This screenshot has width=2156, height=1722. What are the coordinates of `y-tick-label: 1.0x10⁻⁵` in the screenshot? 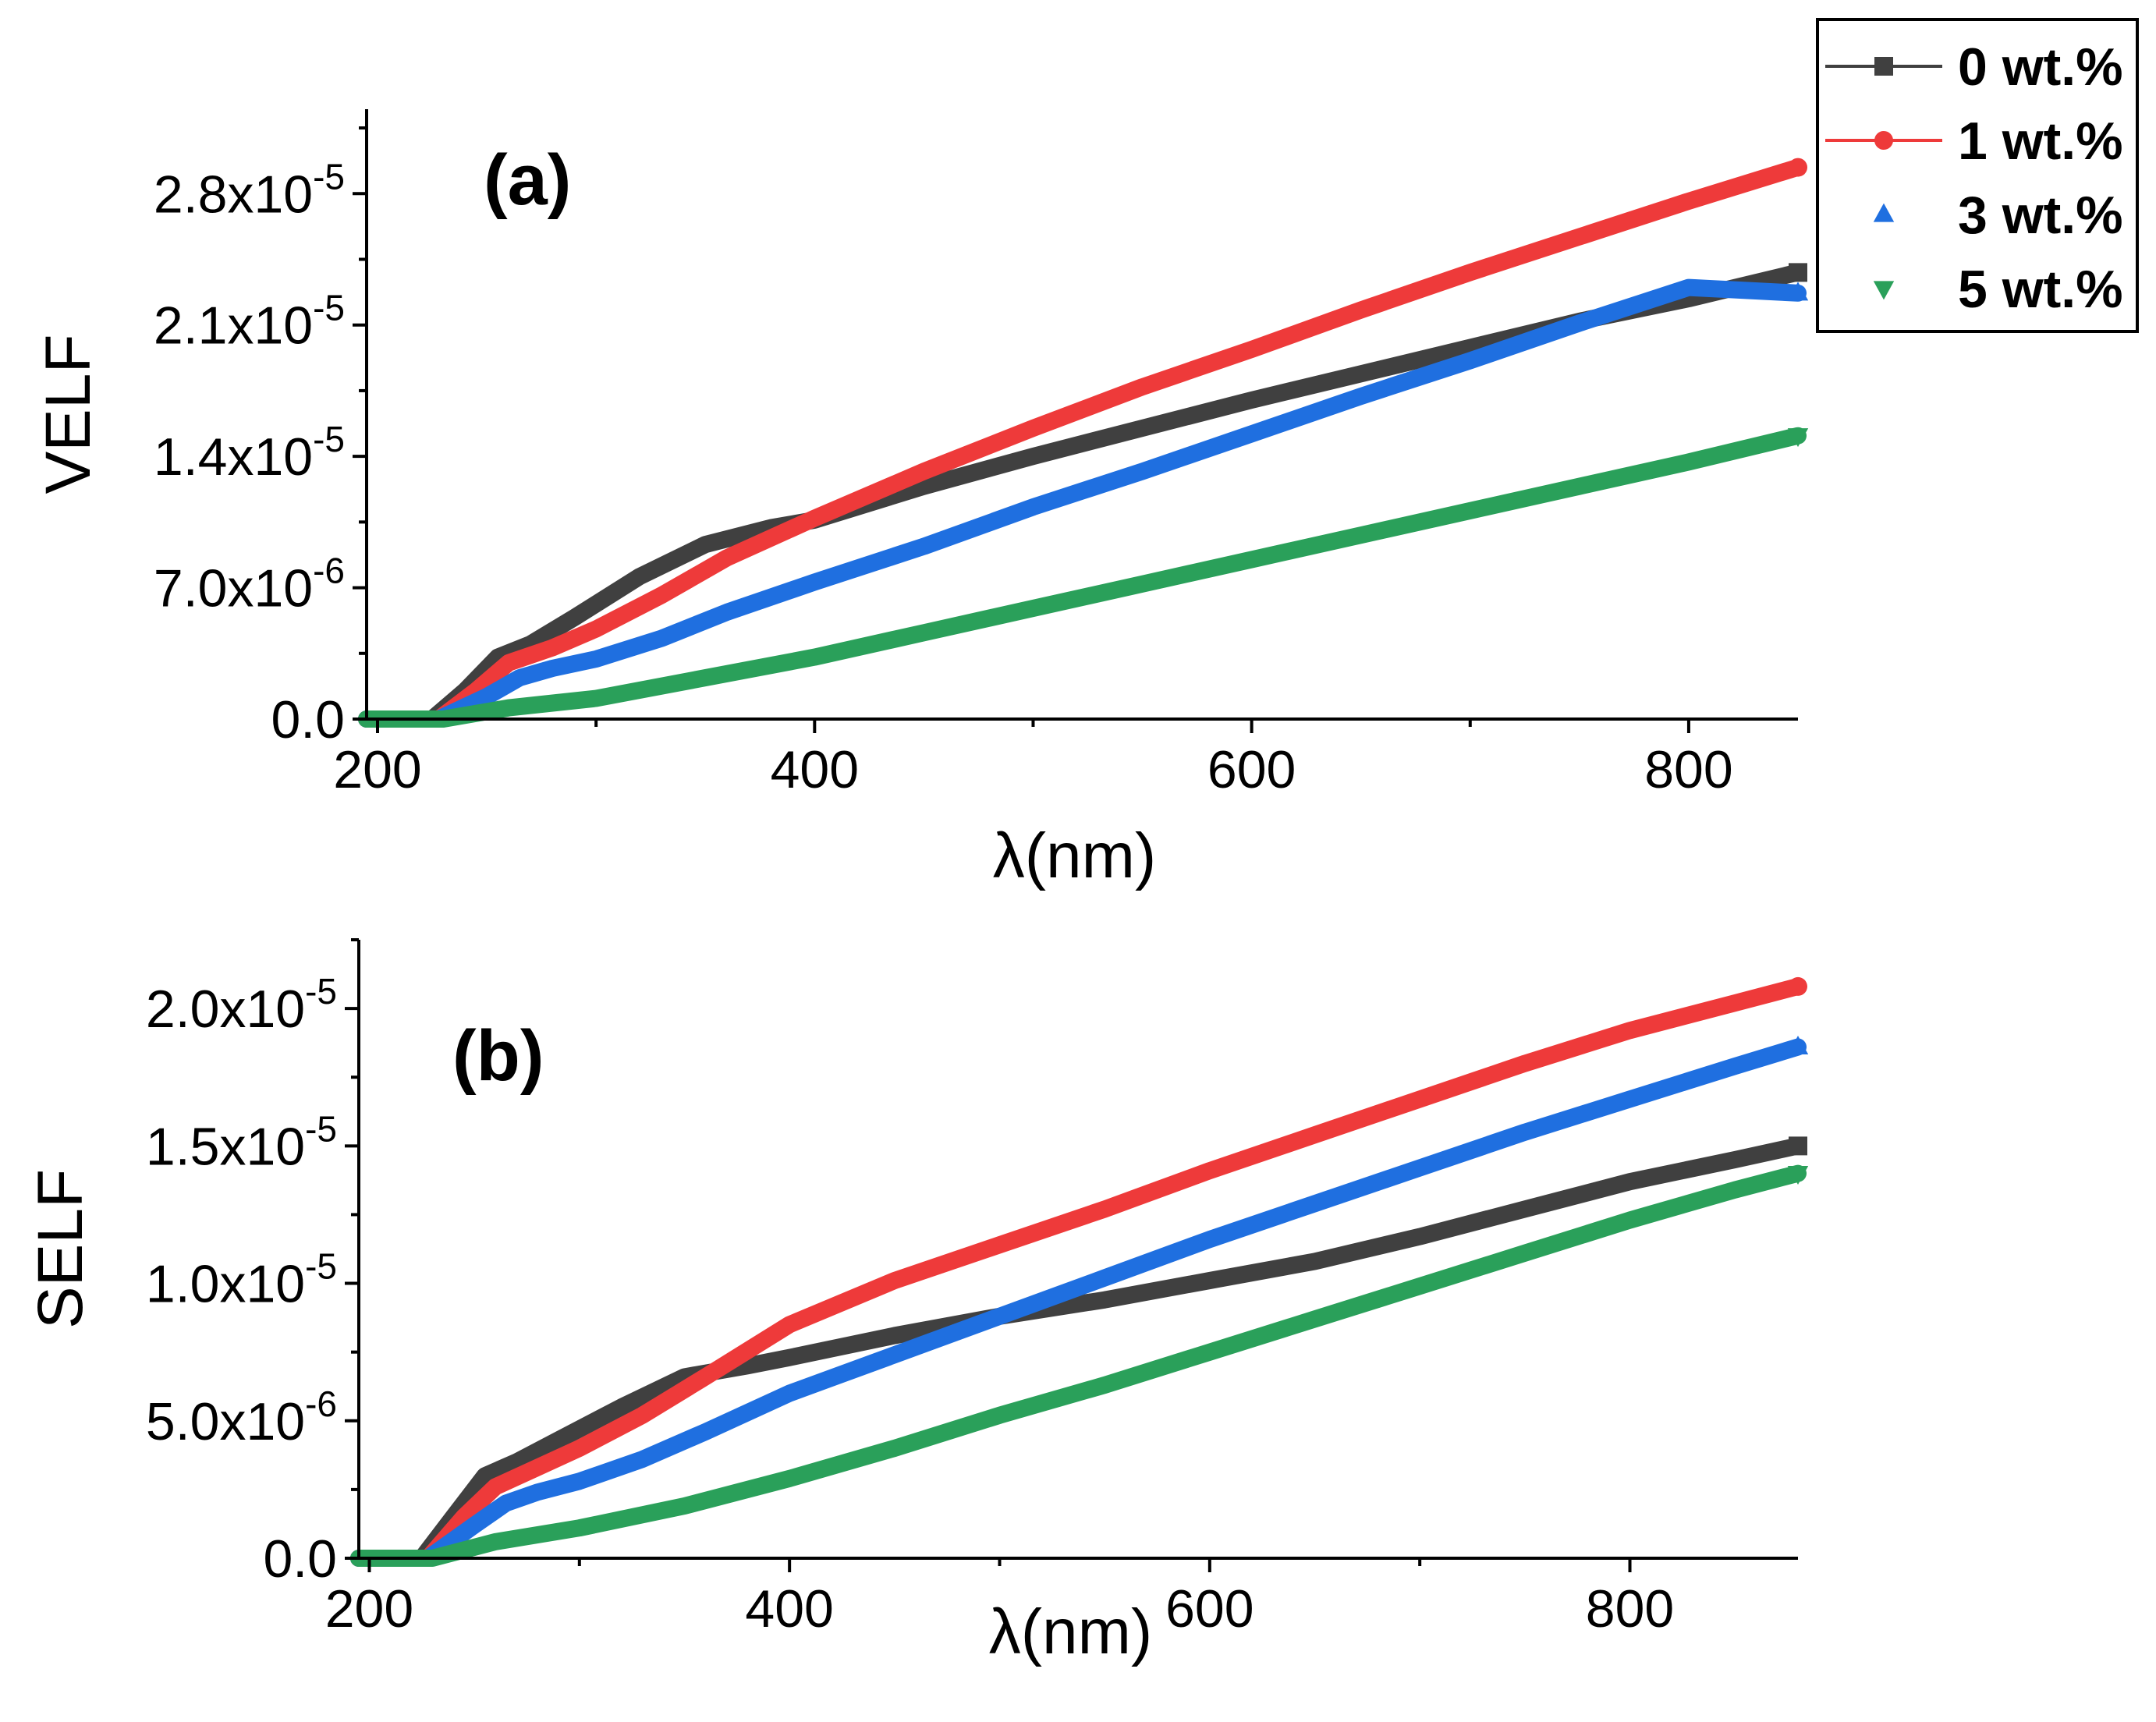 It's located at (241, 1280).